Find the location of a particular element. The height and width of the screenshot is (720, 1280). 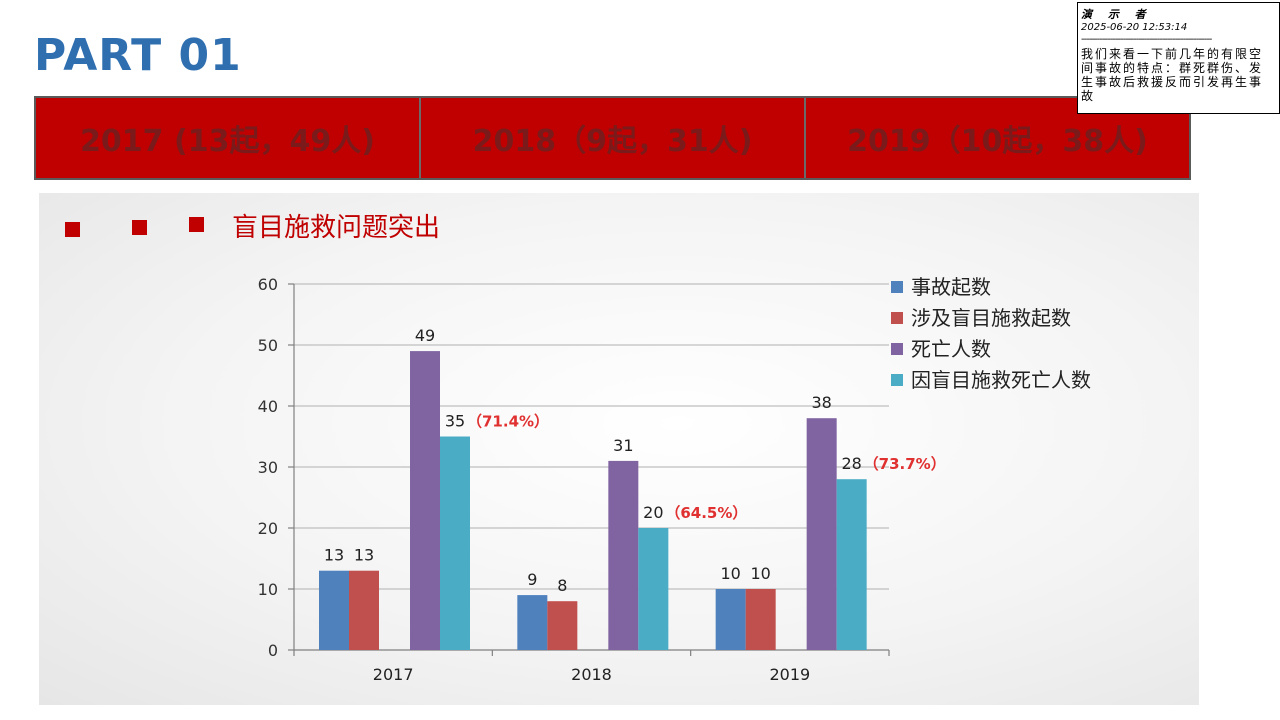

data-label: 28 is located at coordinates (851, 463).